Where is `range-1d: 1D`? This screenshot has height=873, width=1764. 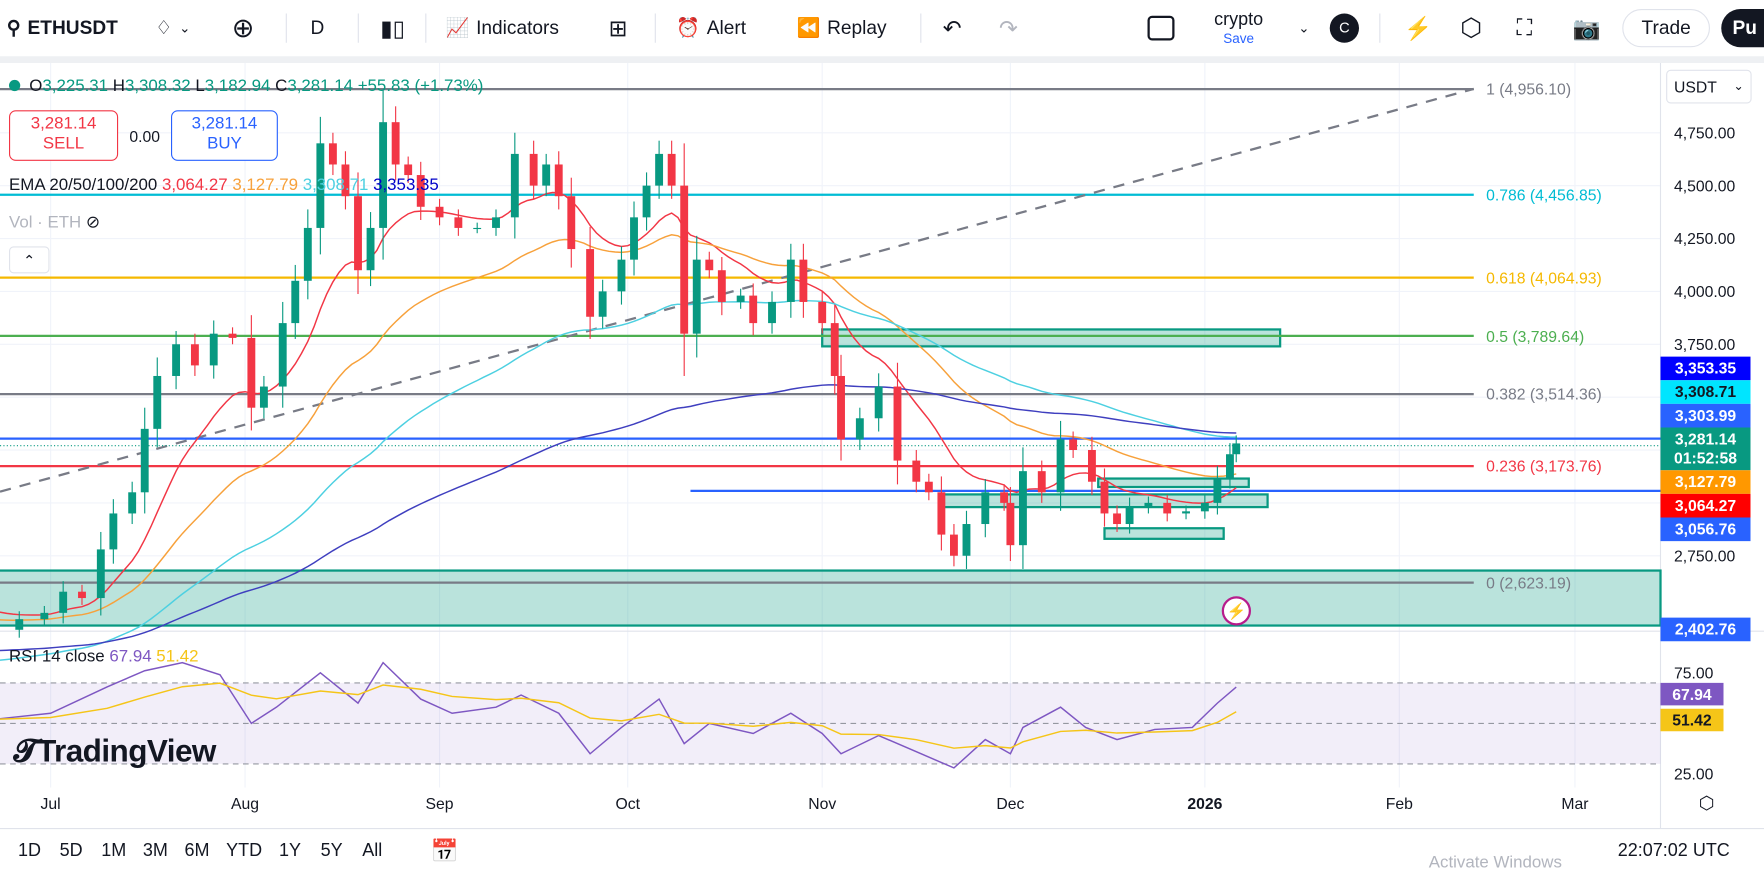
range-1d: 1D is located at coordinates (30, 851).